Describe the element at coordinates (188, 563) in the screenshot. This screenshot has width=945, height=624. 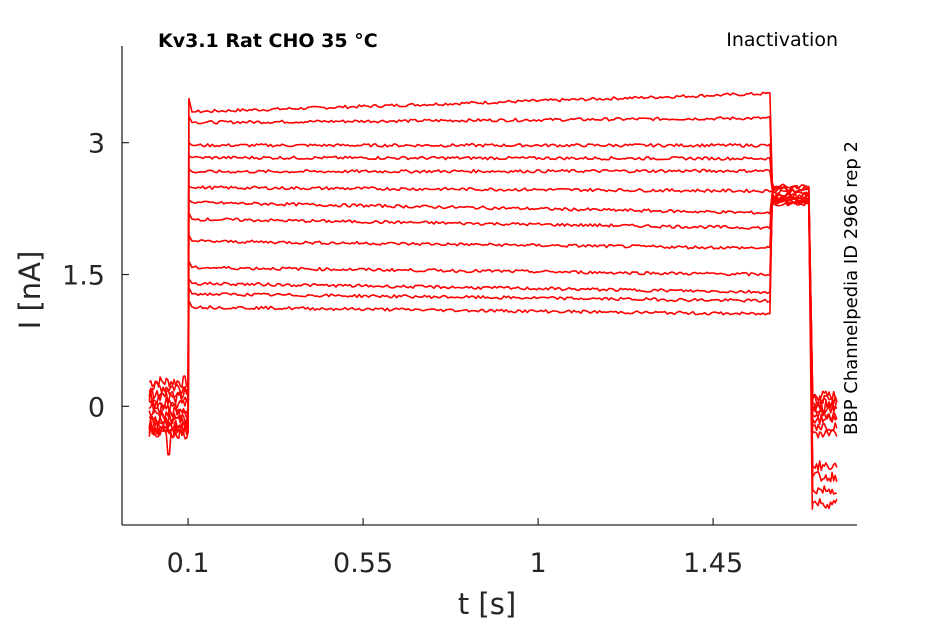
I see `x-tick-label: 0.1` at that location.